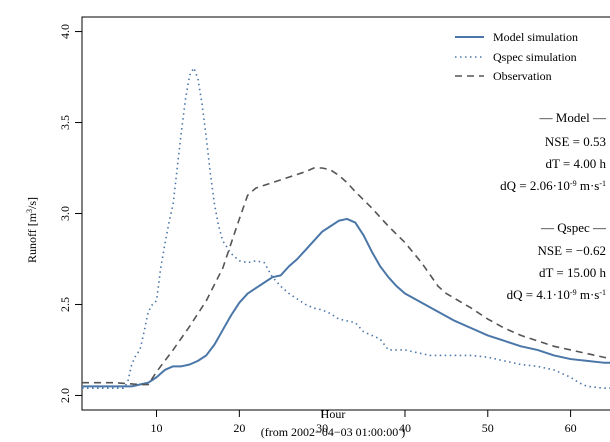 This screenshot has height=442, width=610. What do you see at coordinates (65, 304) in the screenshot?
I see `y-tick-label: 2.5` at bounding box center [65, 304].